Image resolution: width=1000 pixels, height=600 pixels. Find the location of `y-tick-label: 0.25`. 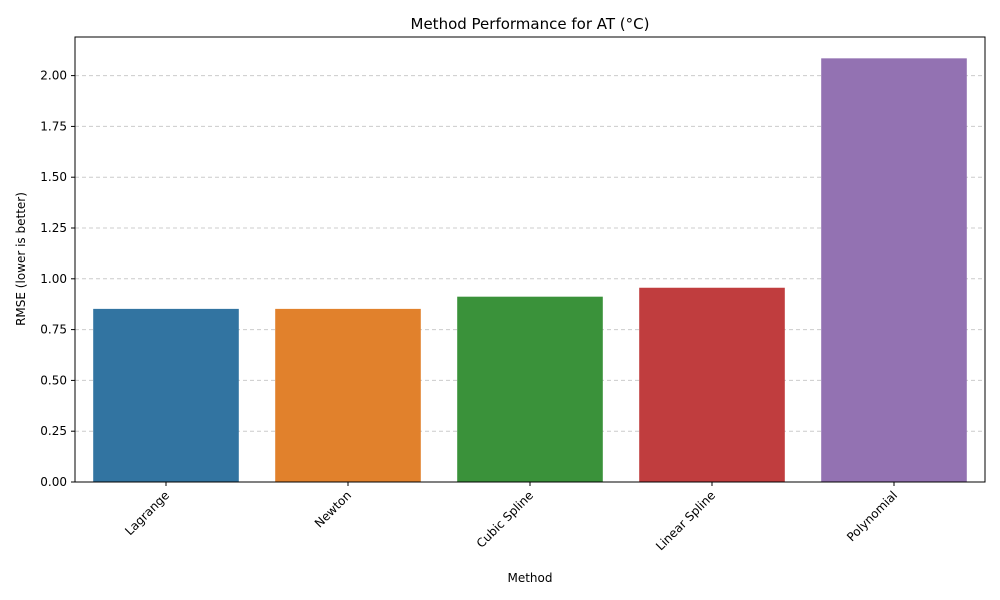

y-tick-label: 0.25 is located at coordinates (53, 431).